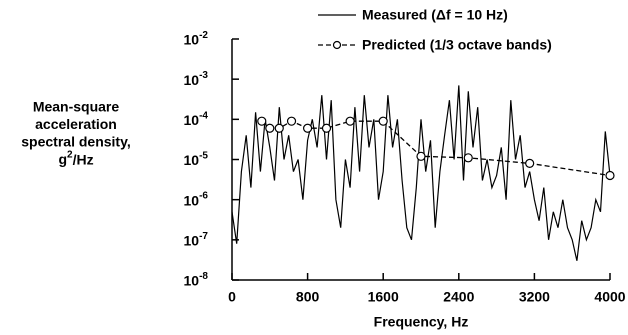 This screenshot has height=335, width=628. Describe the element at coordinates (196, 119) in the screenshot. I see `y-tick-label: 10⁻⁴` at that location.